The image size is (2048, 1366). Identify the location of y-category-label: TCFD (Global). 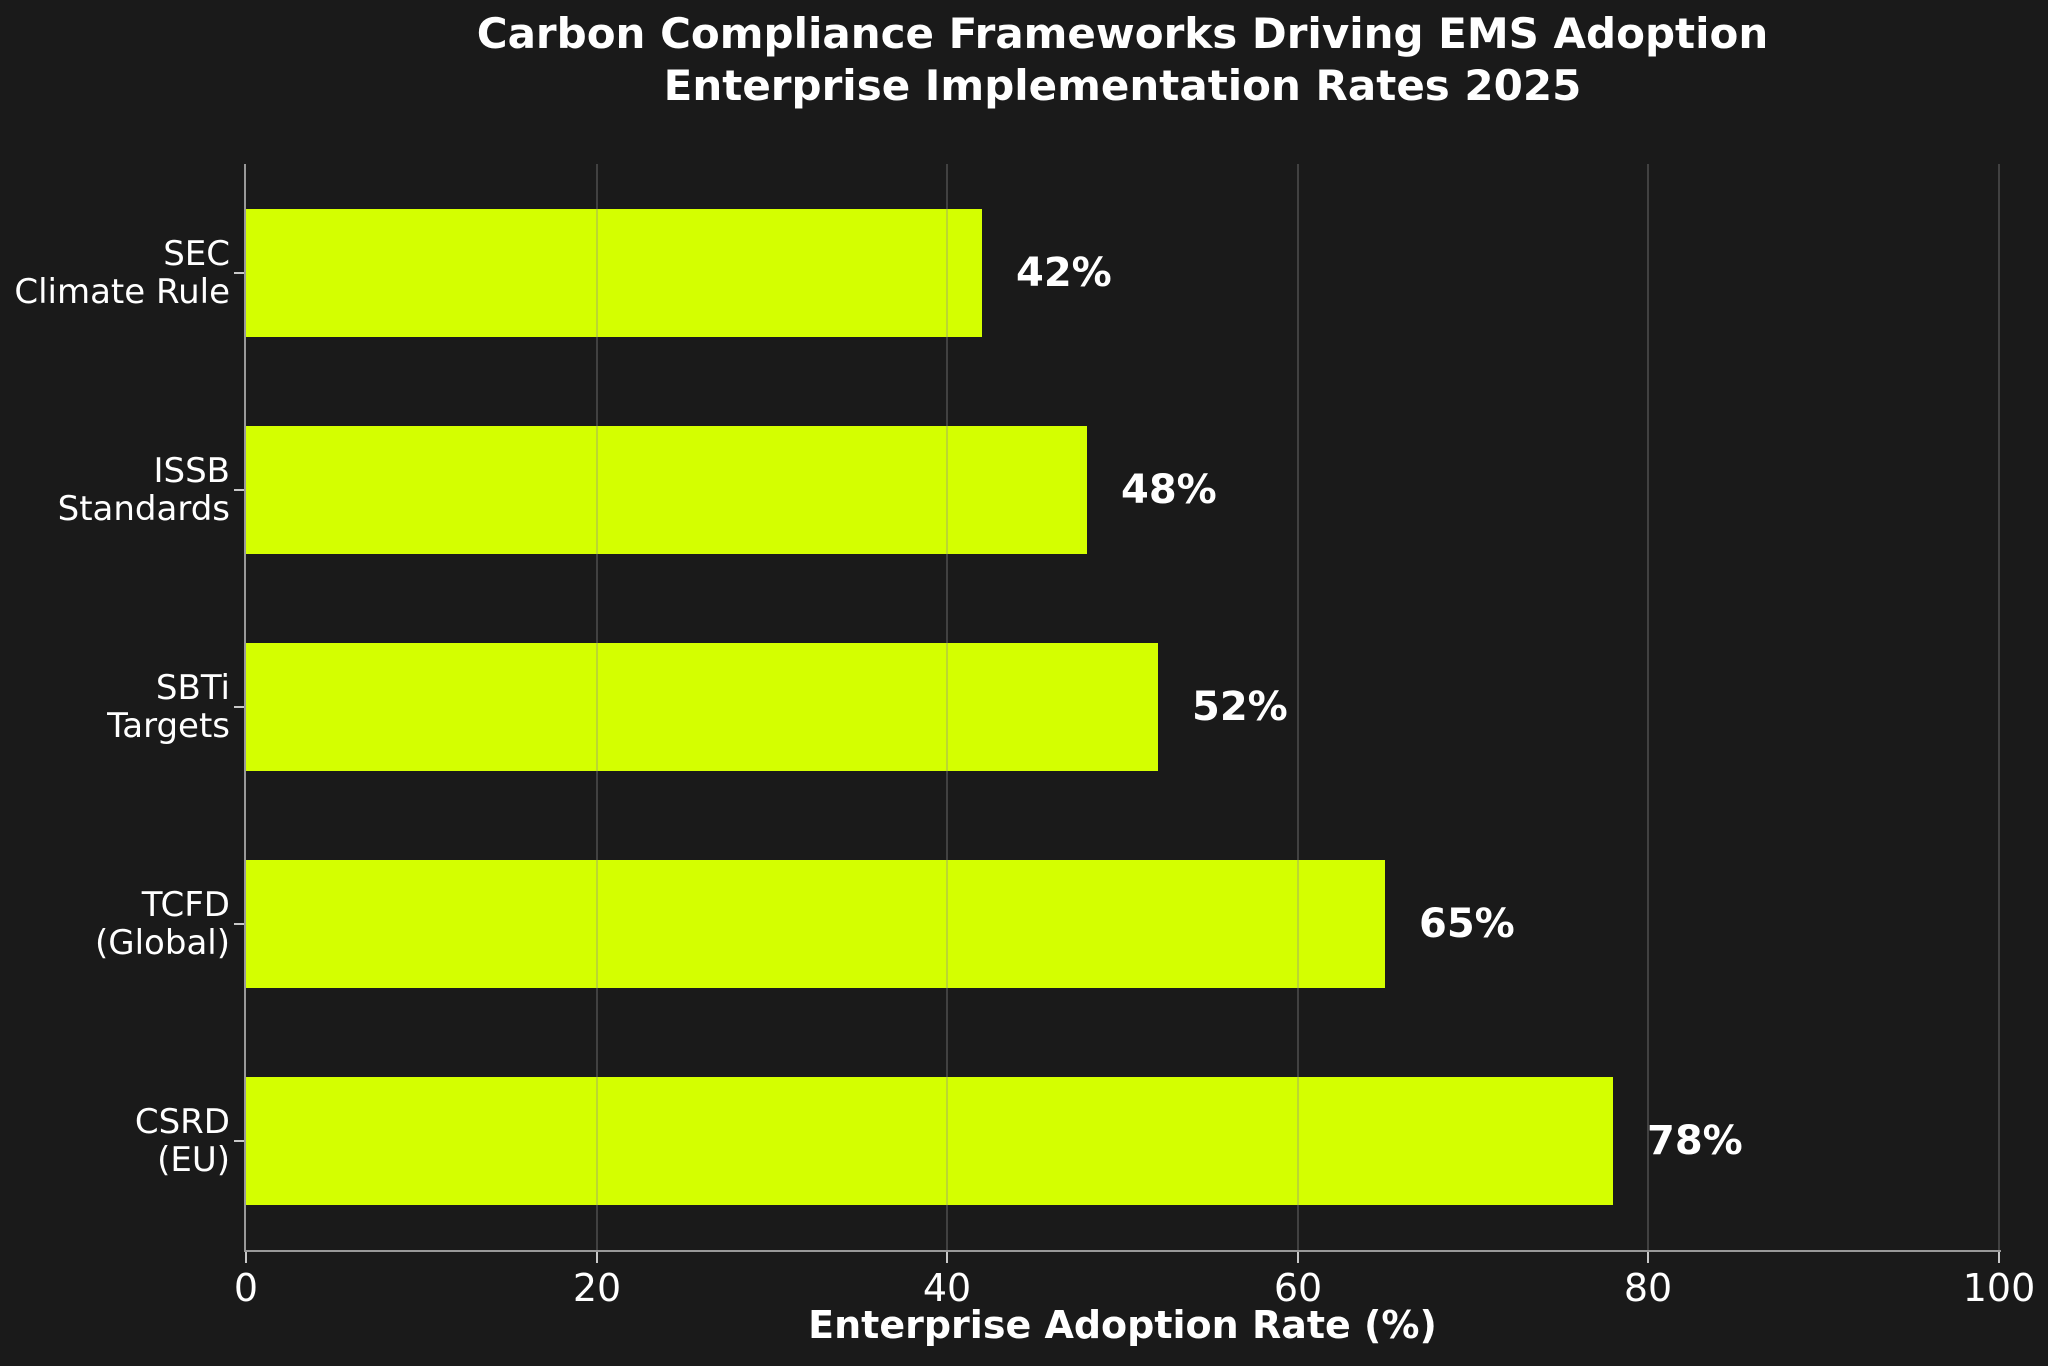
(115, 924).